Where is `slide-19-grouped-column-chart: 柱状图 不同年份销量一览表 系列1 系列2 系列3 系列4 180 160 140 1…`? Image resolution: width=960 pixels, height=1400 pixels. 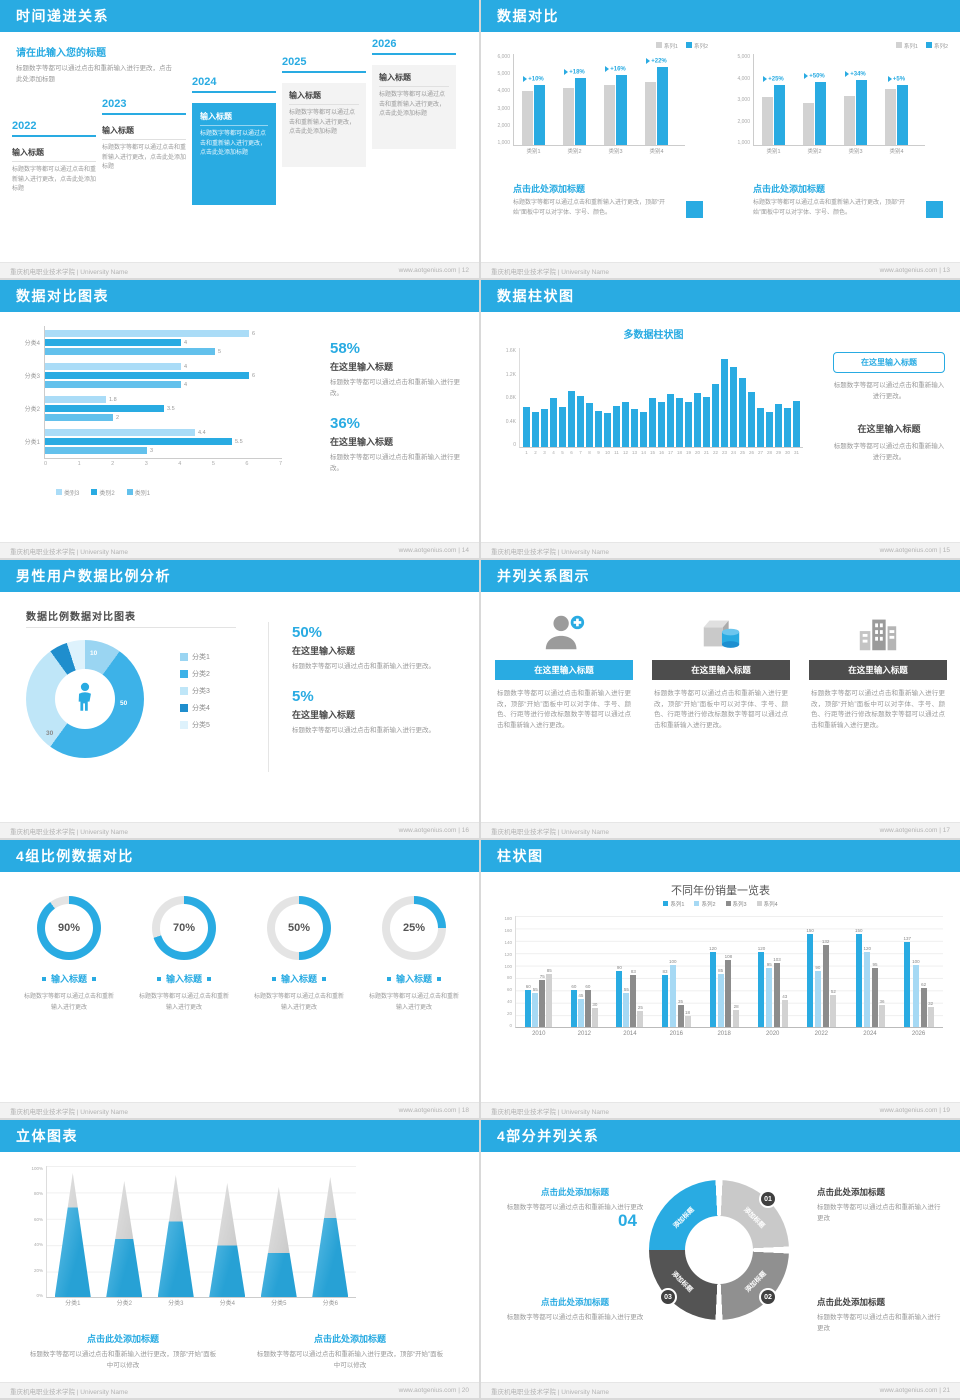
slide-19-grouped-column-chart: 柱状图 不同年份销量一览表 系列1 系列2 系列3 系列4 180 160 140 1… is located at coordinates (720, 979).